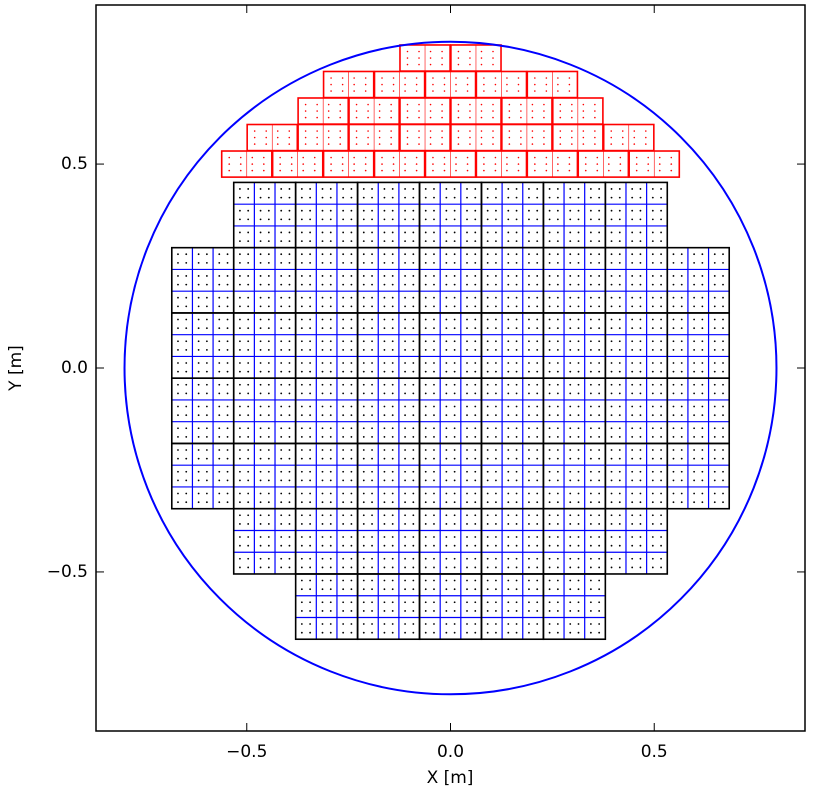  I want to click on module, so click(388, 345).